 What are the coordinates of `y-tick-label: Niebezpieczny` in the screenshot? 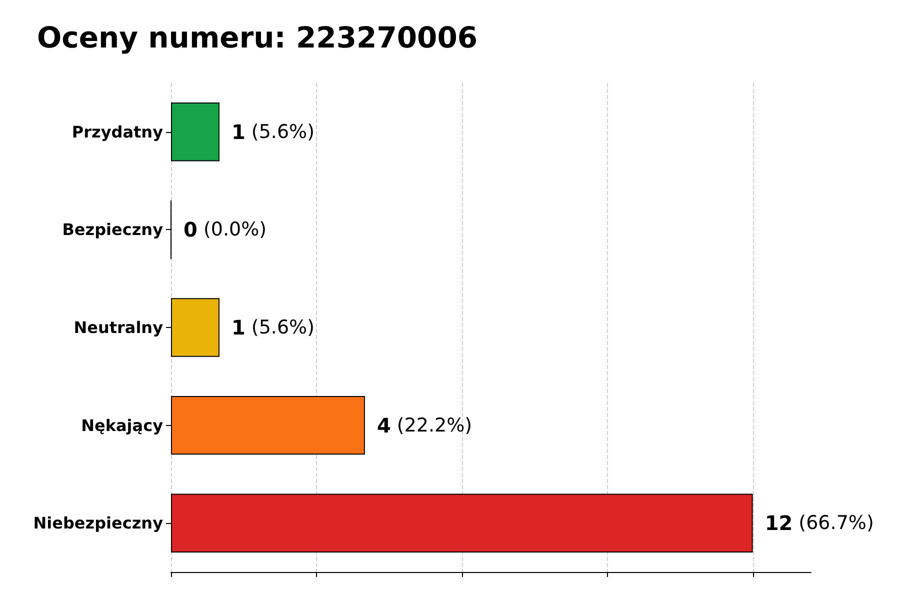 It's located at (98, 523).